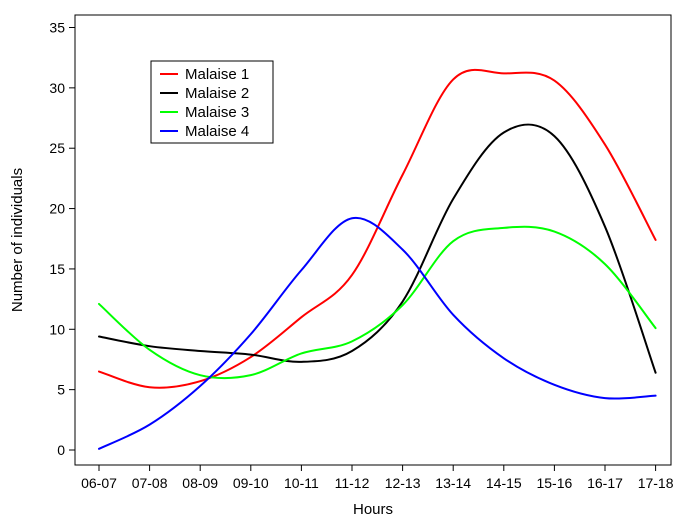 The image size is (675, 528). What do you see at coordinates (605, 483) in the screenshot?
I see `x-tick-label: 16-17` at bounding box center [605, 483].